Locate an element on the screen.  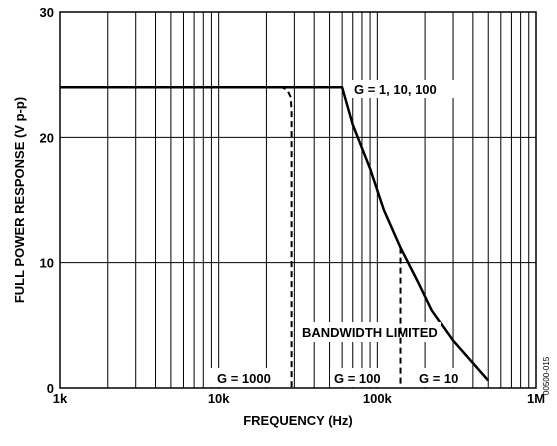
annotation-g10: G = 10 is located at coordinates (438, 378).